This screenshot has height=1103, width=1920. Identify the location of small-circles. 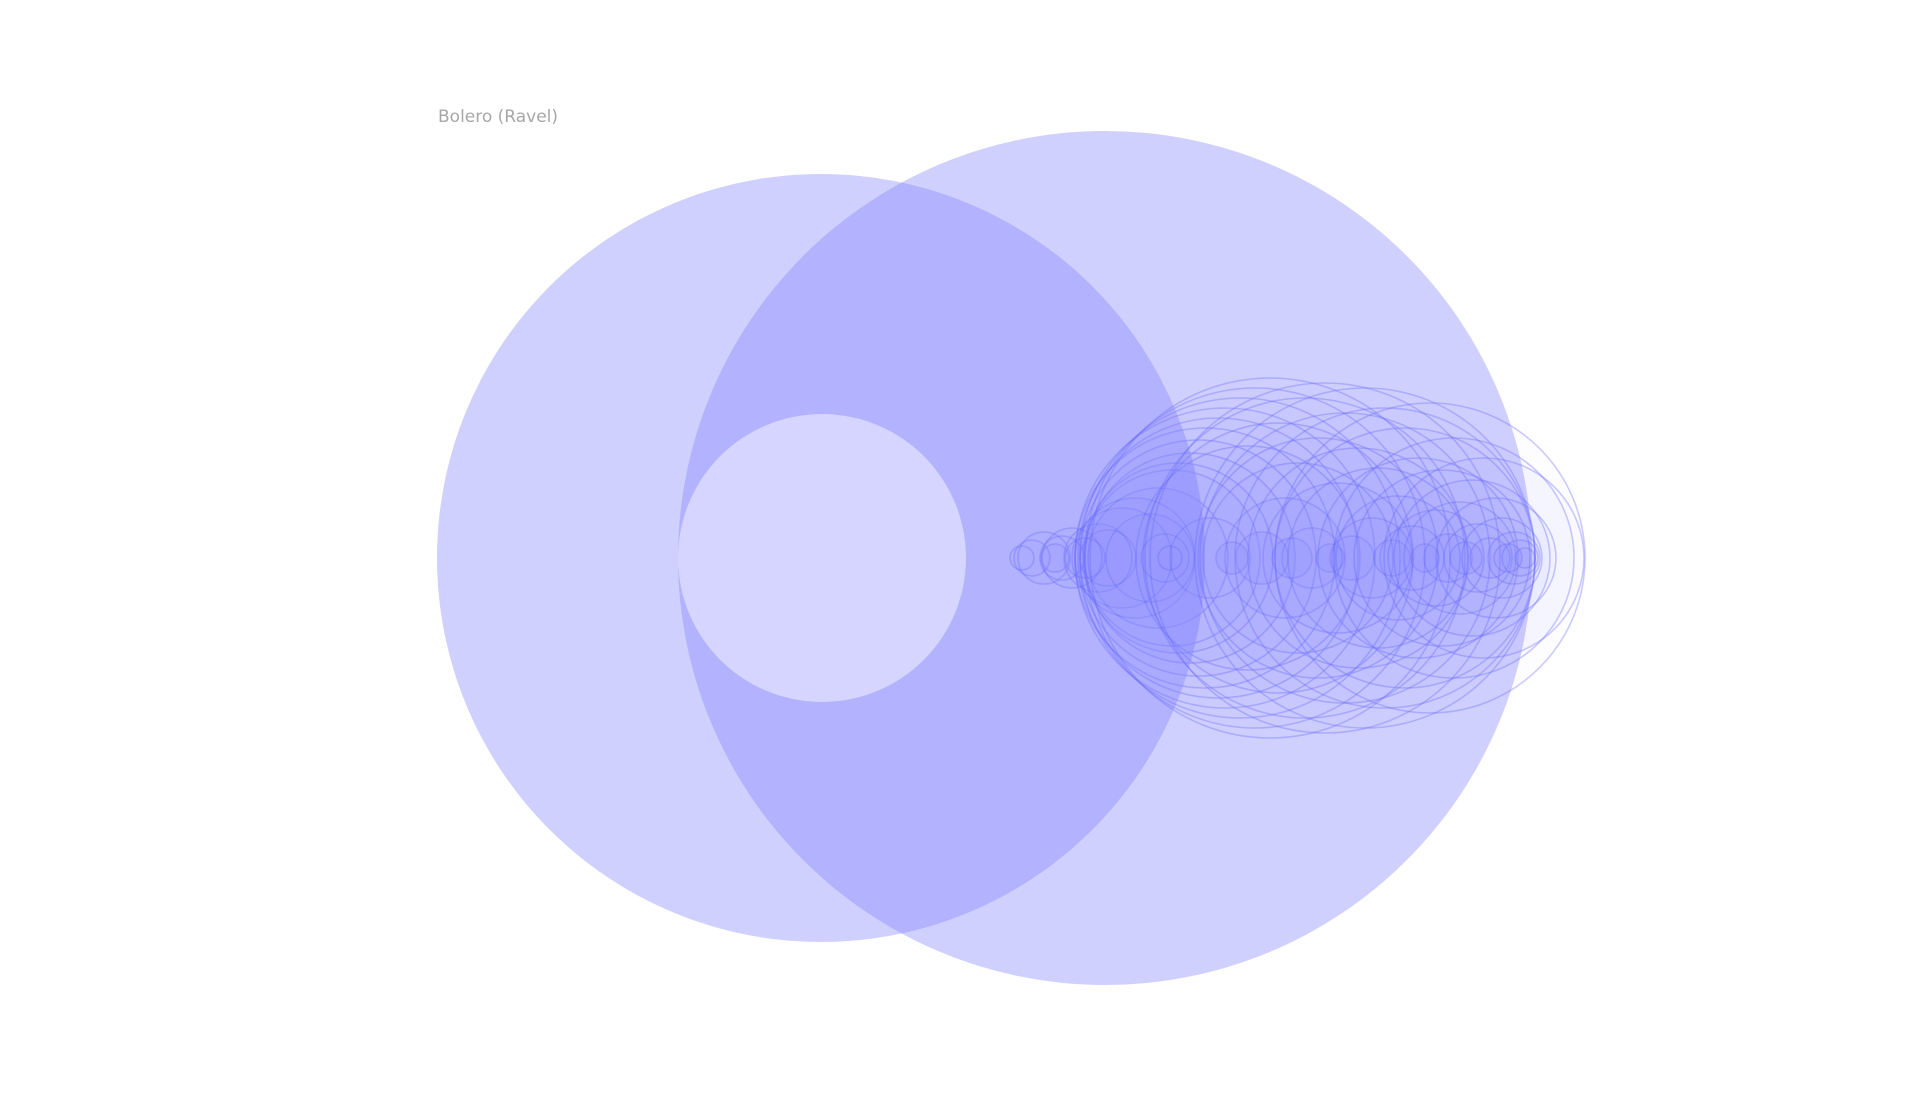
(1297, 558).